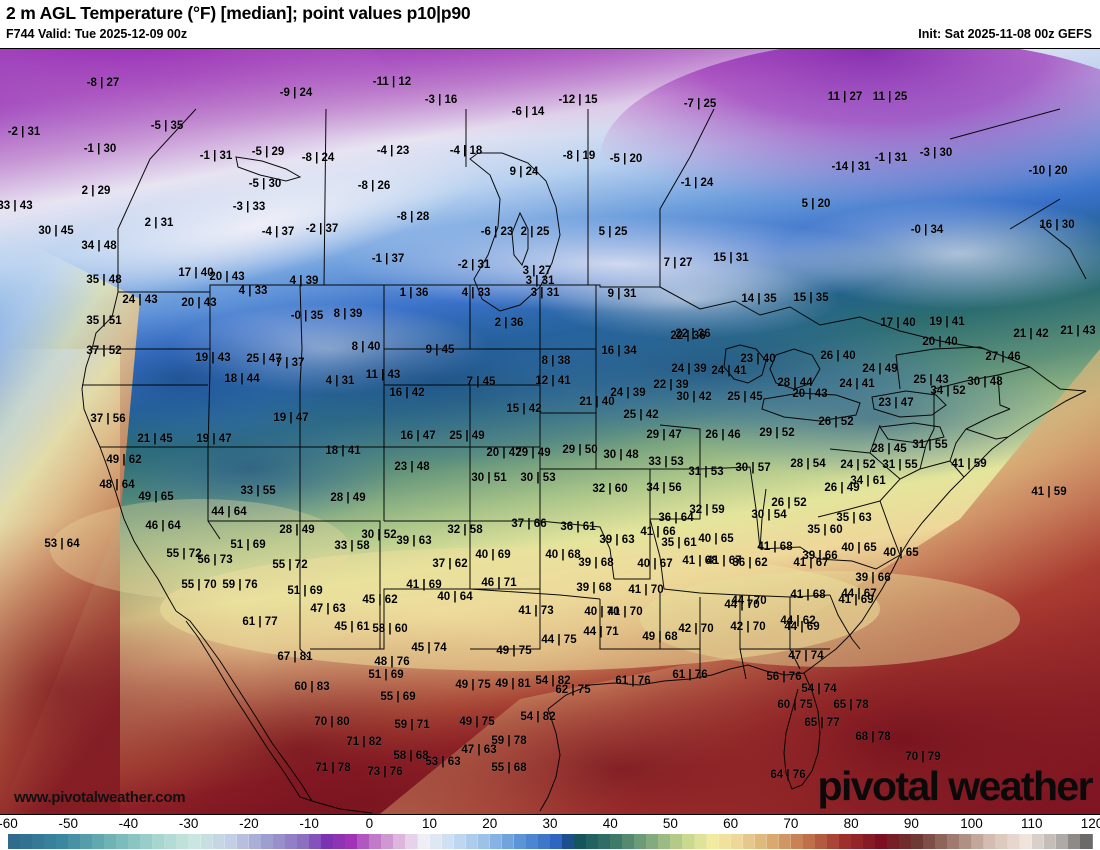 The width and height of the screenshot is (1100, 850). What do you see at coordinates (859, 594) in the screenshot?
I see `point-value: 44 | 67` at bounding box center [859, 594].